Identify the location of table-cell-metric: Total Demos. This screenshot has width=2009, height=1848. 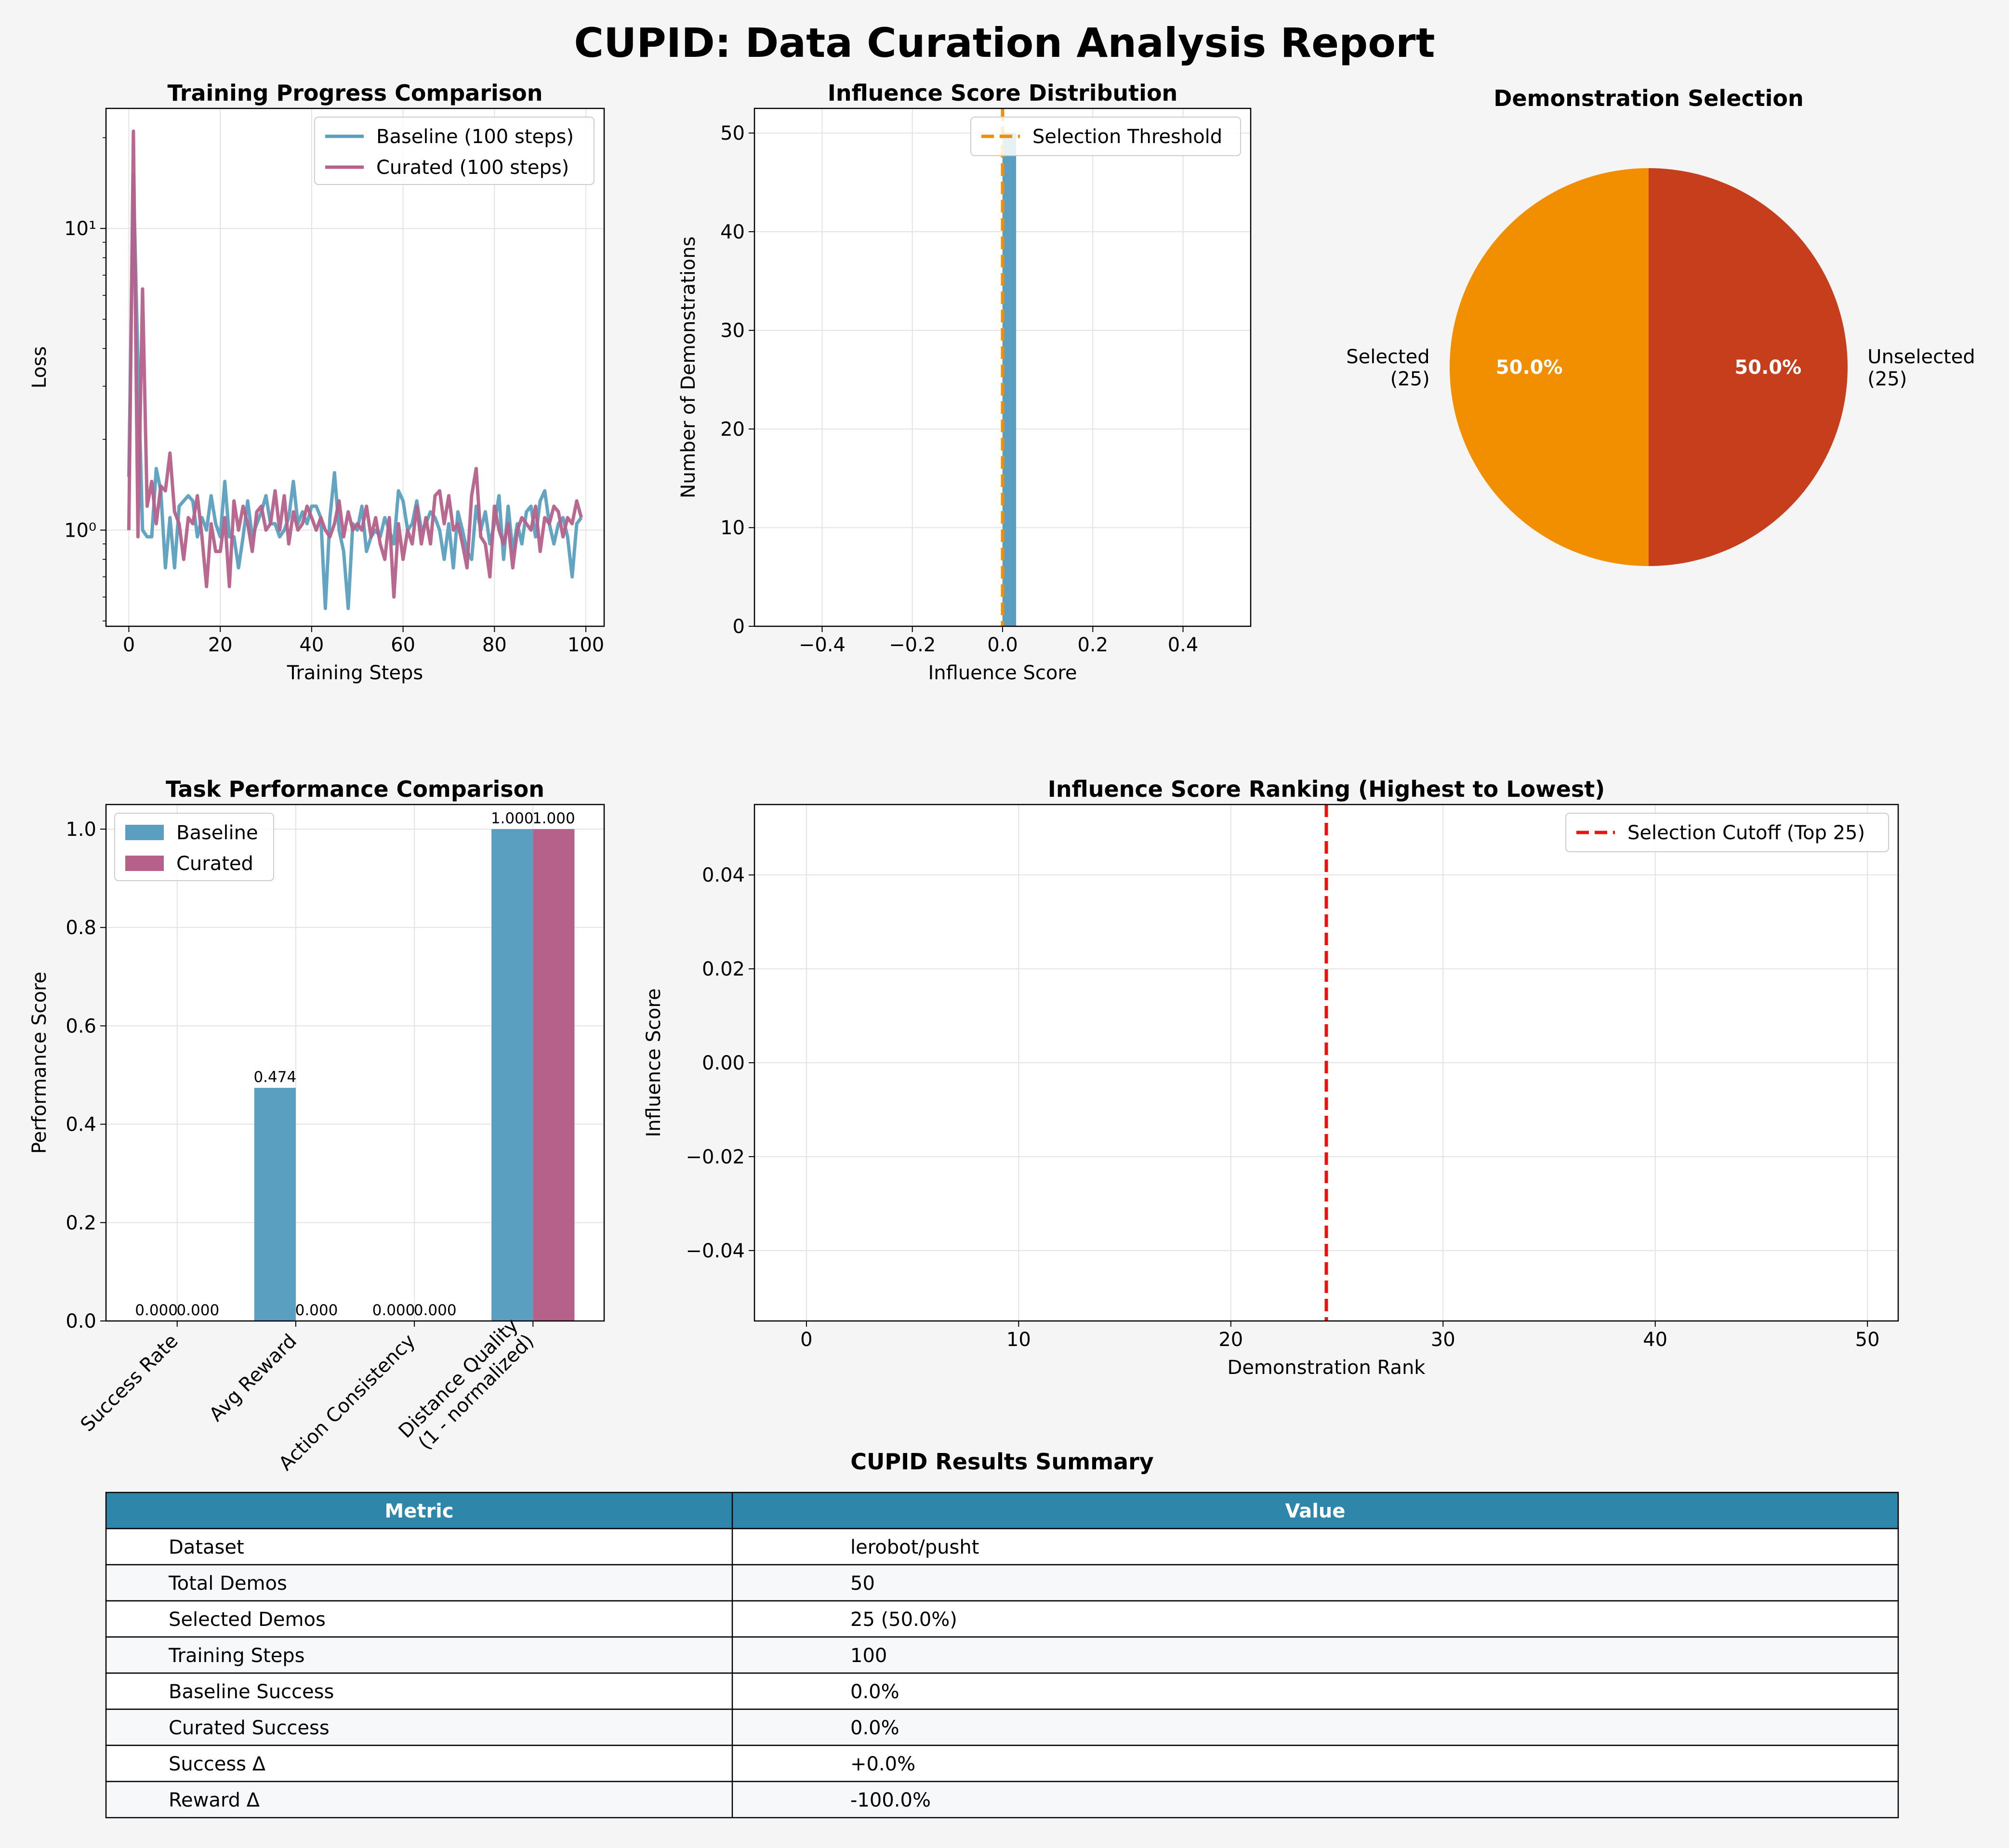
(228, 1583).